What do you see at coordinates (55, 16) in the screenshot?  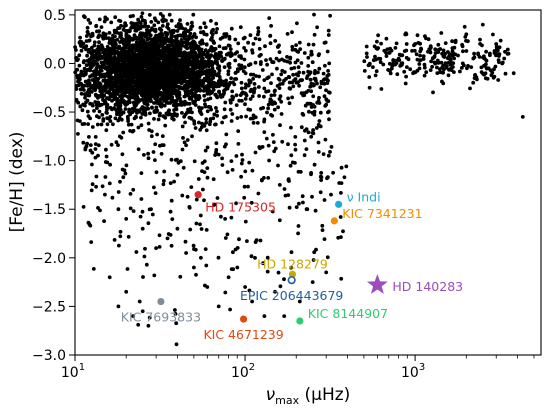 I see `y-tick-label: 0.5` at bounding box center [55, 16].